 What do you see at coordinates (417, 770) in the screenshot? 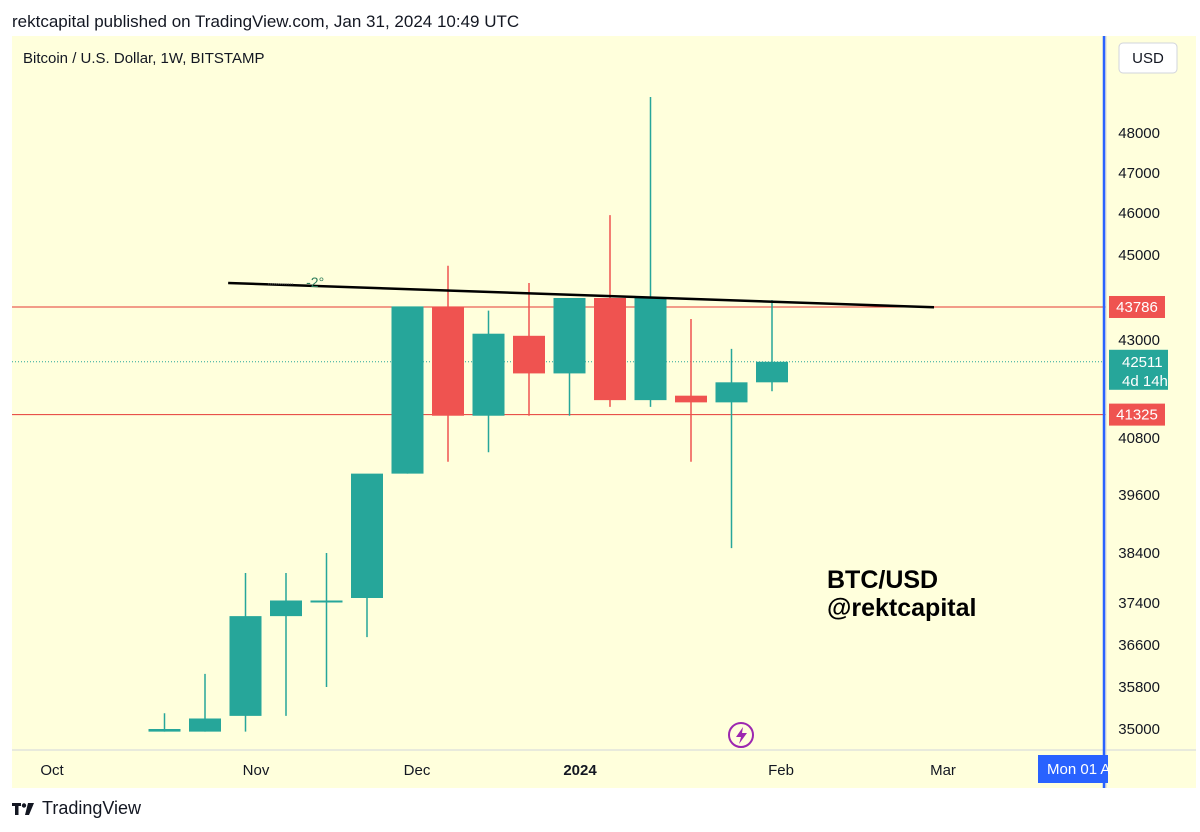
I see `x-tick-label: Dec` at bounding box center [417, 770].